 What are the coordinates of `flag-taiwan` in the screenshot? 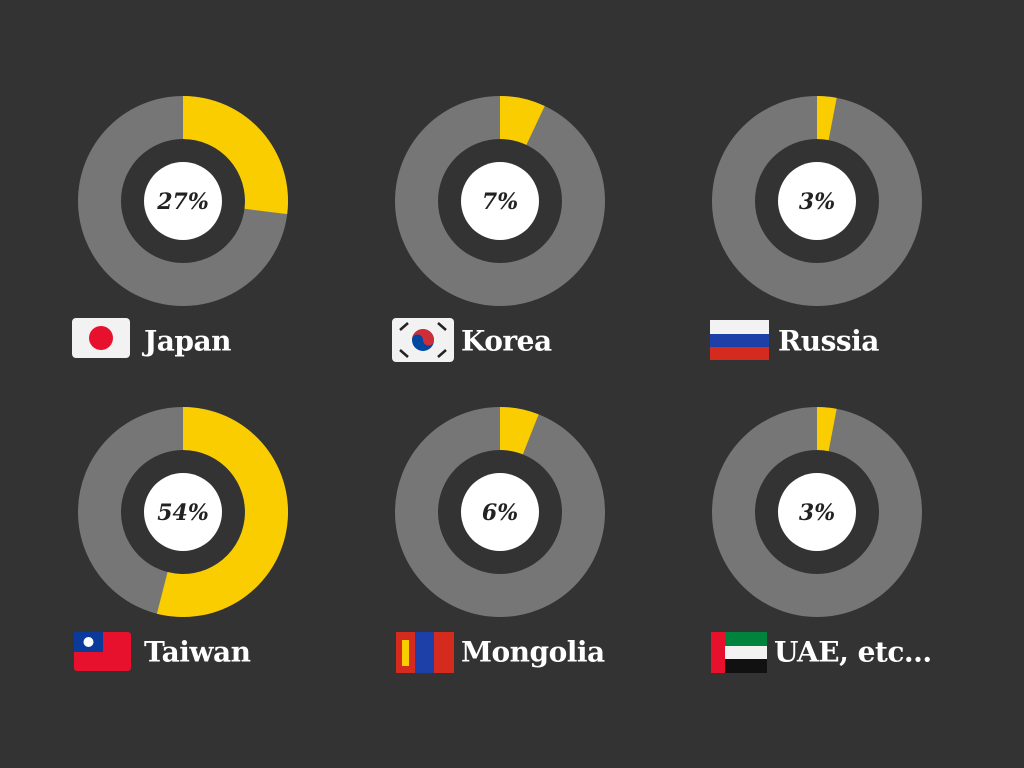 It's located at (102, 651).